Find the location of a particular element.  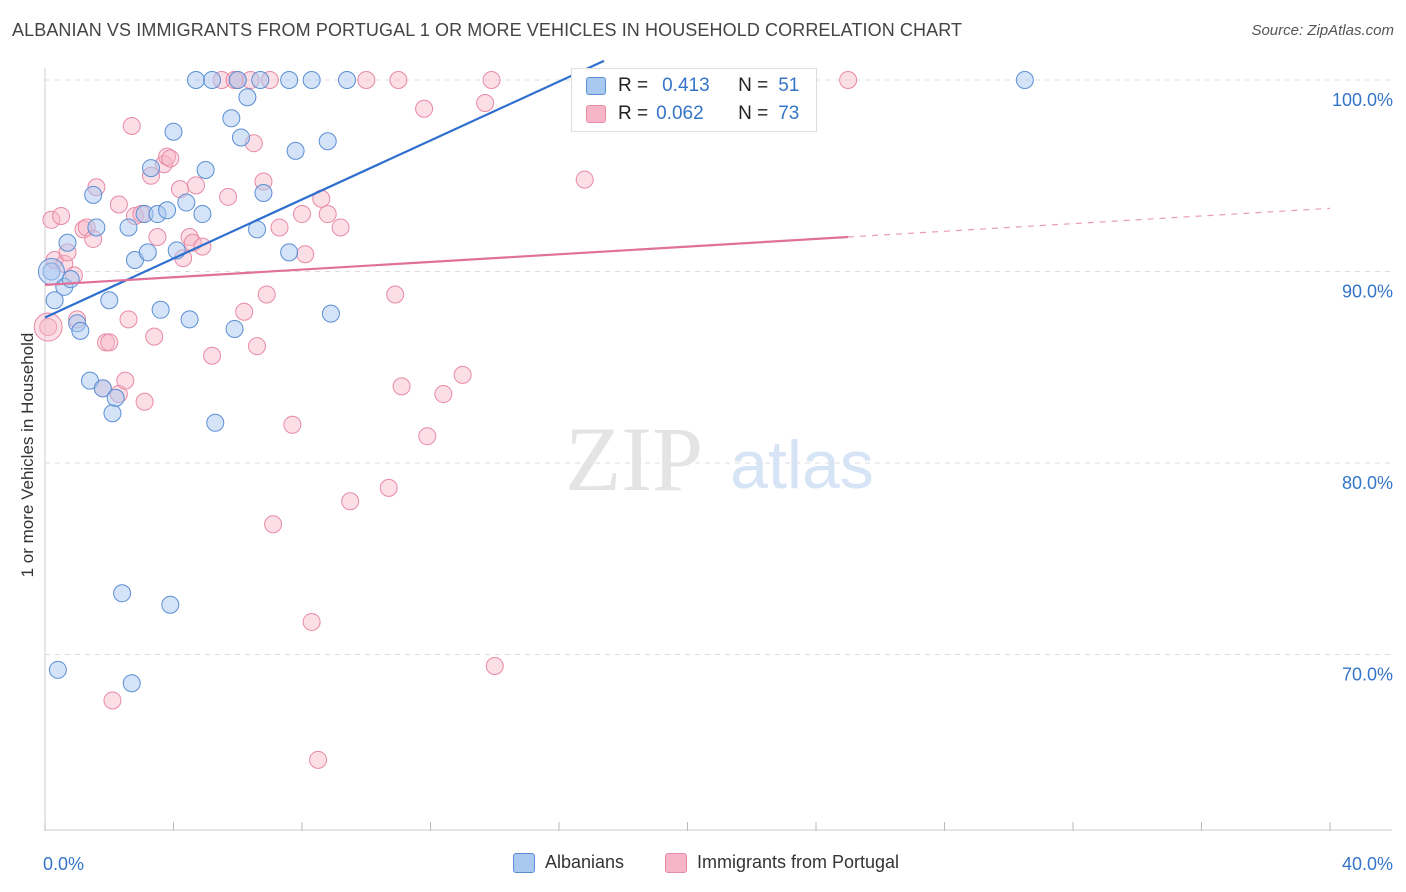

legend-row-portugal: R = 0.062 N = 73 is located at coordinates (692, 114).